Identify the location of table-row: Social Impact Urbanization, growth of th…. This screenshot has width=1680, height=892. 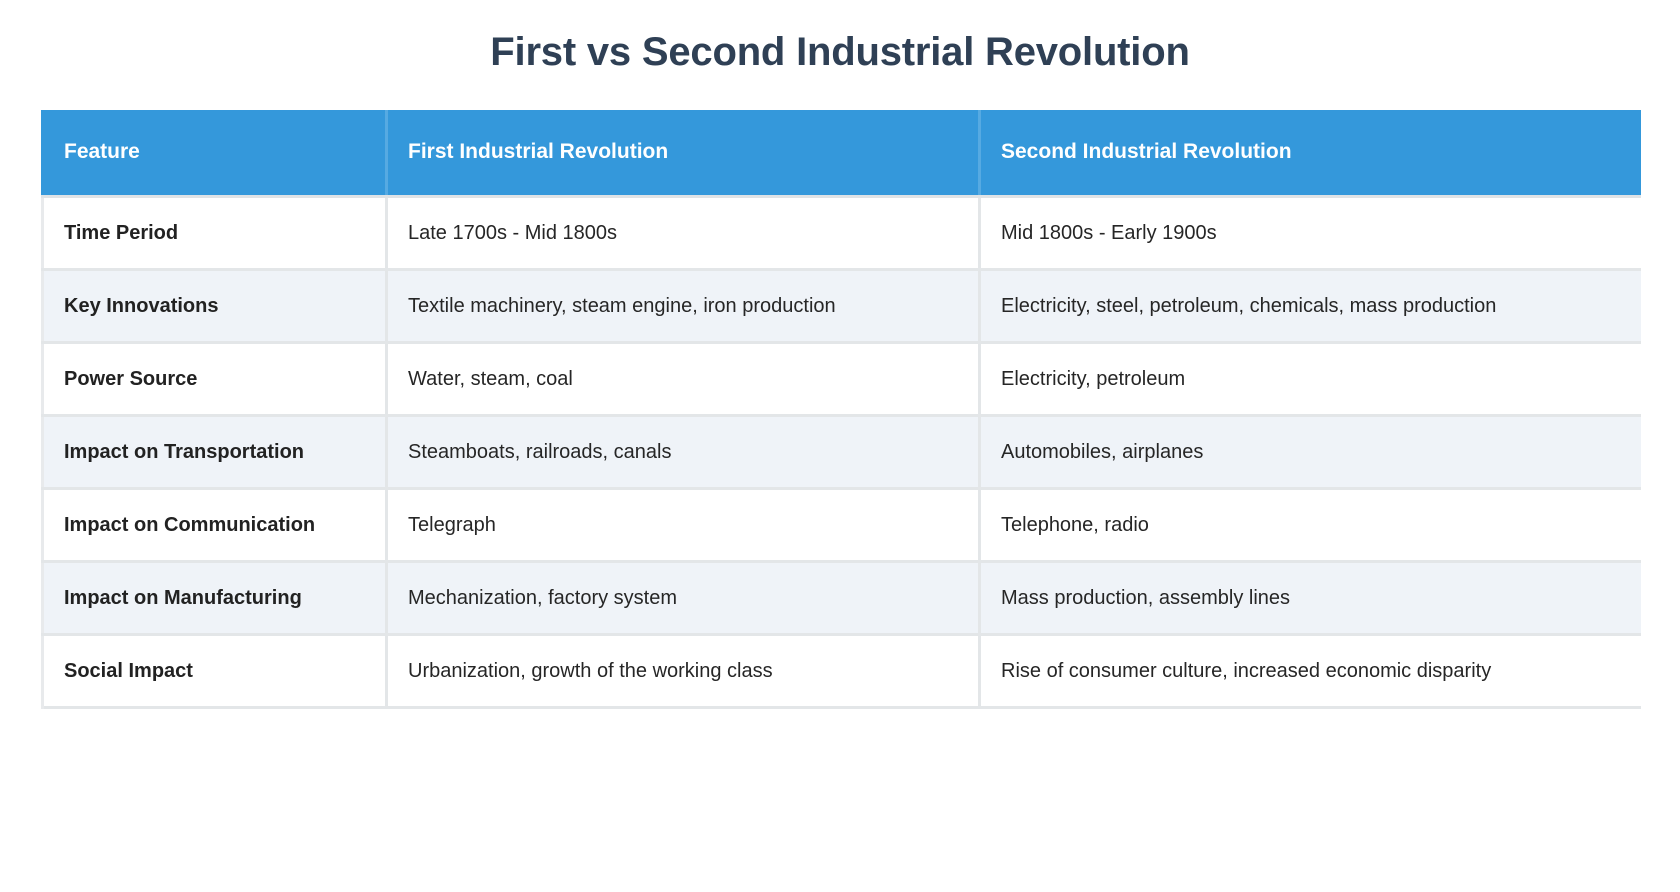
(841, 670).